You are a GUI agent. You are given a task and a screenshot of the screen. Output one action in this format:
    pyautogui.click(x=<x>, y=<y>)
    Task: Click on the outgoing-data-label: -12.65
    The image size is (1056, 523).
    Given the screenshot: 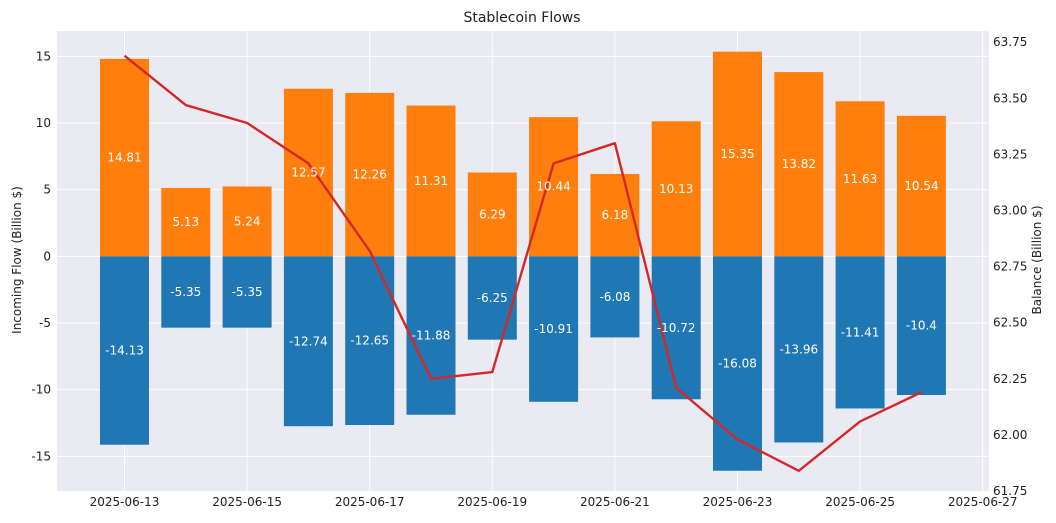 What is the action you would take?
    pyautogui.click(x=369, y=341)
    